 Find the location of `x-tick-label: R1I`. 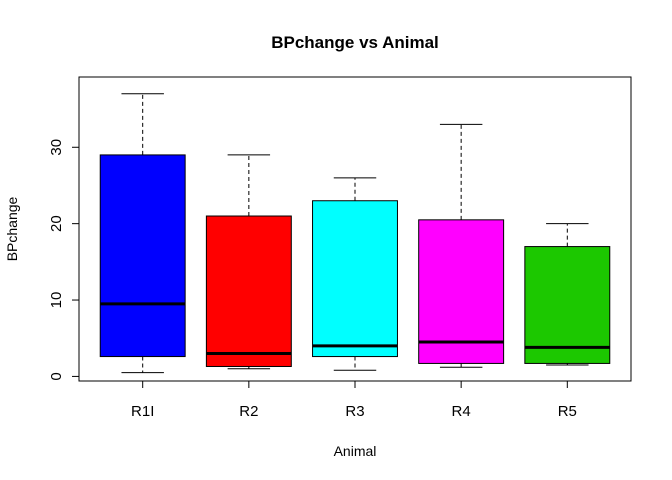

x-tick-label: R1I is located at coordinates (142, 411).